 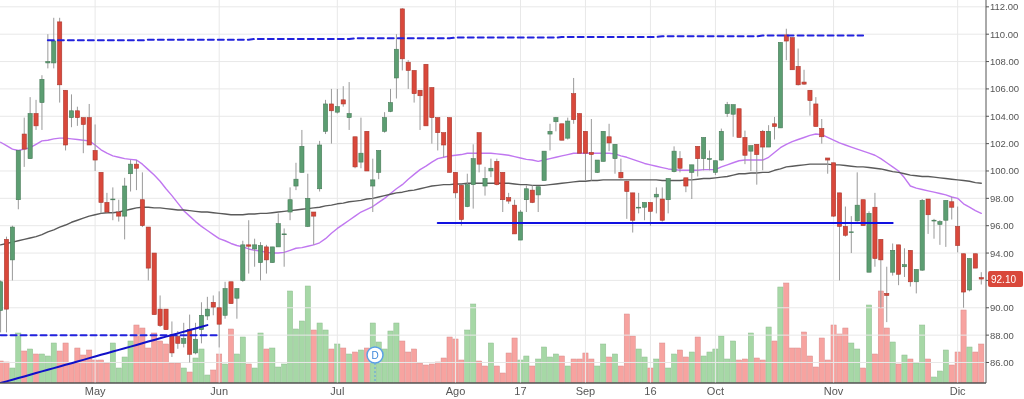 What do you see at coordinates (337, 391) in the screenshot?
I see `x-tick-label: Jul` at bounding box center [337, 391].